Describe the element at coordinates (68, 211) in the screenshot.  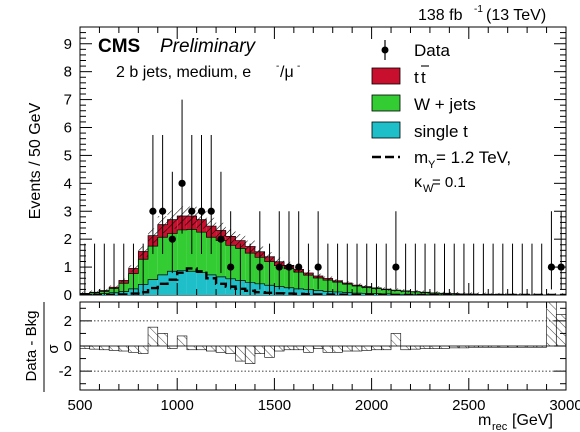
I see `top-y-tick-label: 3` at that location.